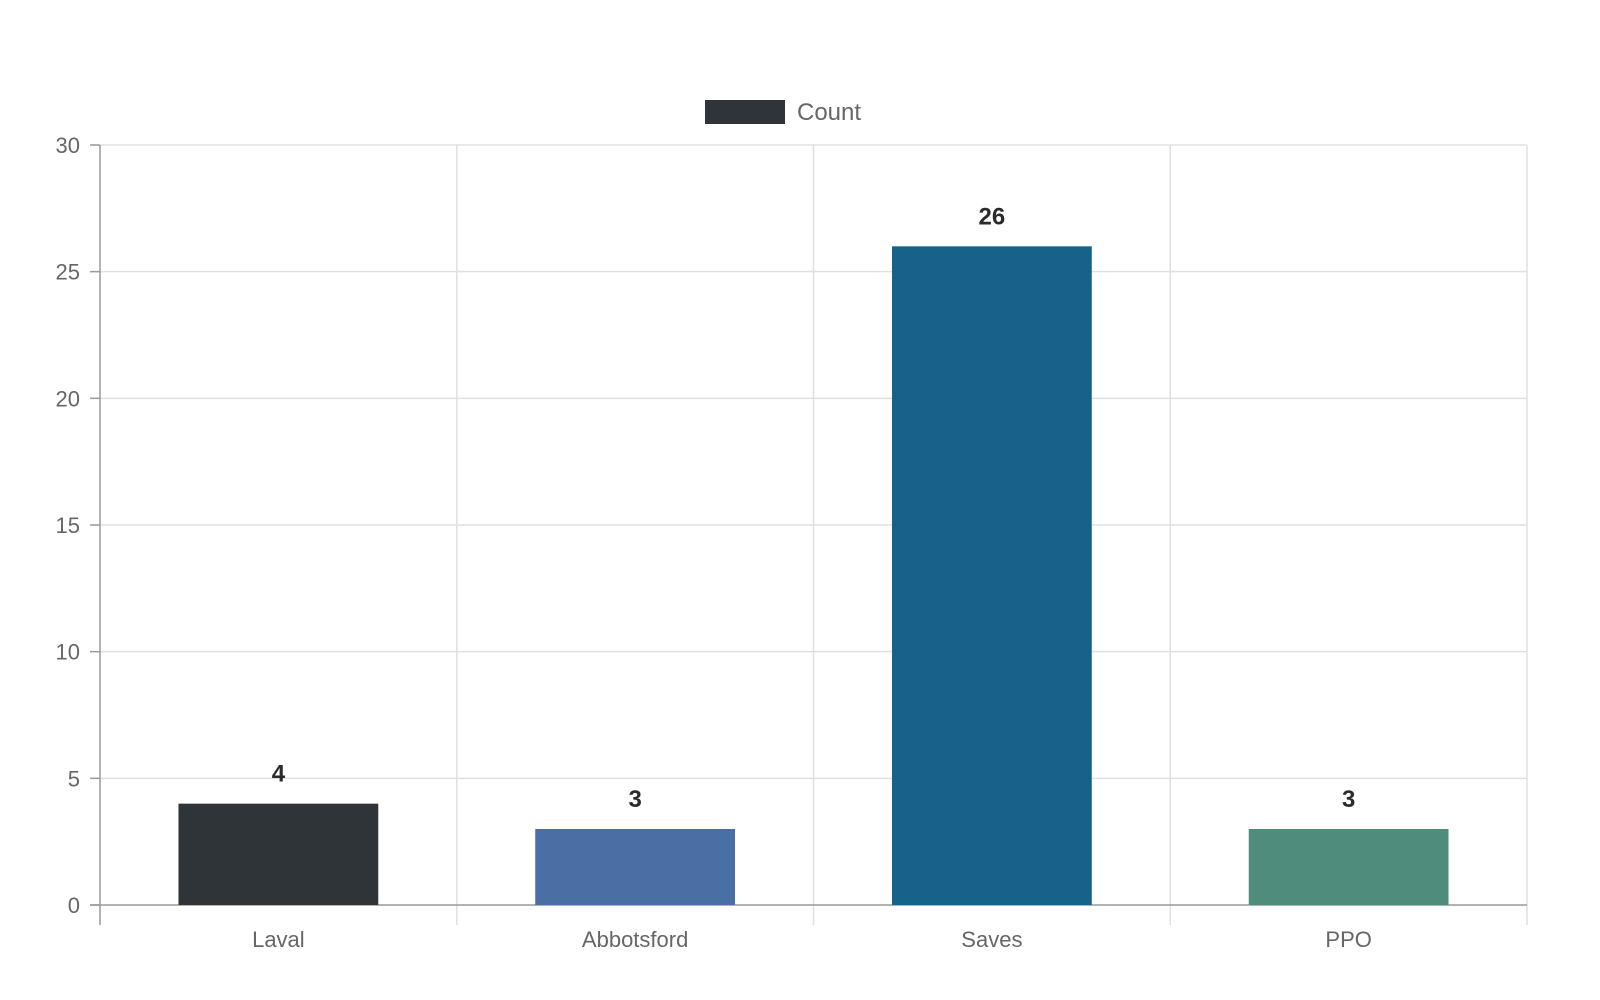  I want to click on data-label-ppo: 3, so click(1348, 799).